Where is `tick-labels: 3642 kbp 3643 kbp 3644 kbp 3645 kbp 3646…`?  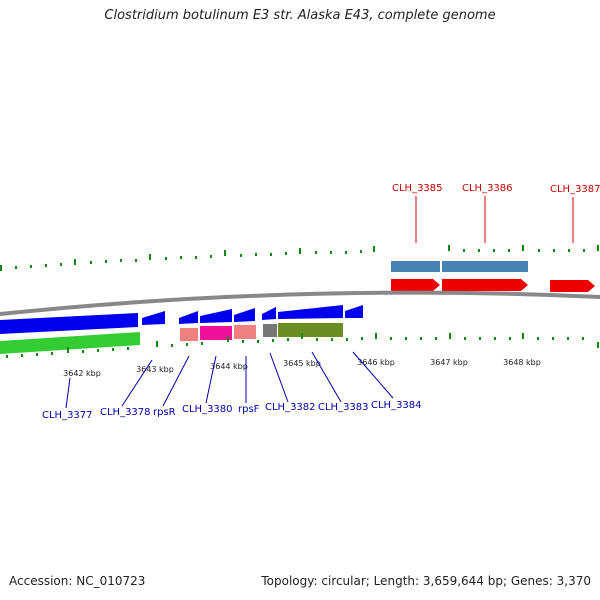
tick-labels: 3642 kbp 3643 kbp 3644 kbp 3645 kbp 3646… is located at coordinates (302, 368).